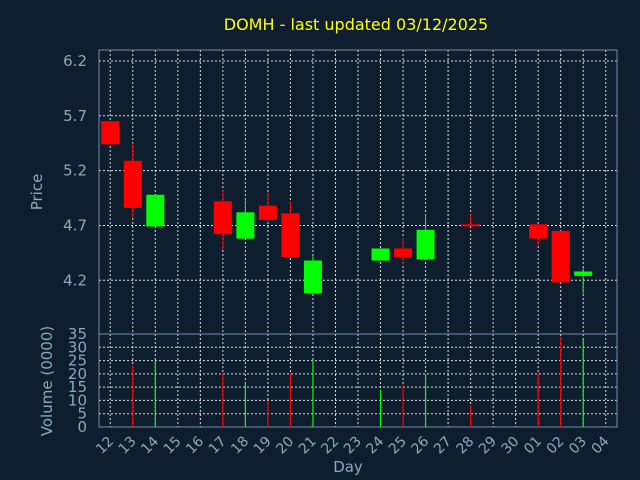  I want to click on volume-y-tick-label: 10, so click(77, 400).